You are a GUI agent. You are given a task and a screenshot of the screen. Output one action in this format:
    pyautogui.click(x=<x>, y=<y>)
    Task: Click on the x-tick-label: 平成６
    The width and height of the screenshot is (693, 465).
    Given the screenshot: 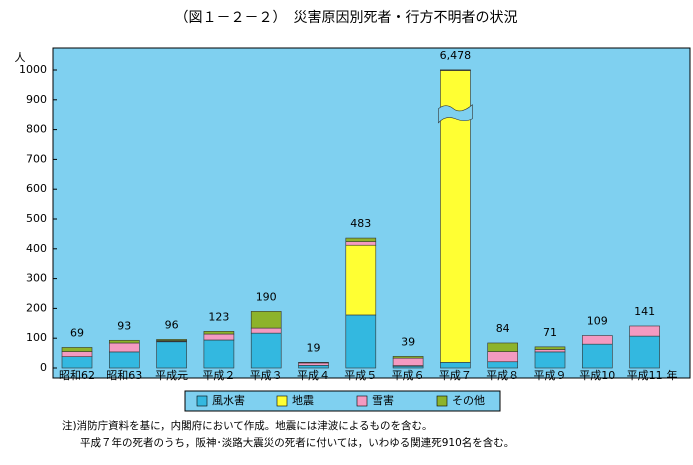 What is the action you would take?
    pyautogui.click(x=408, y=375)
    